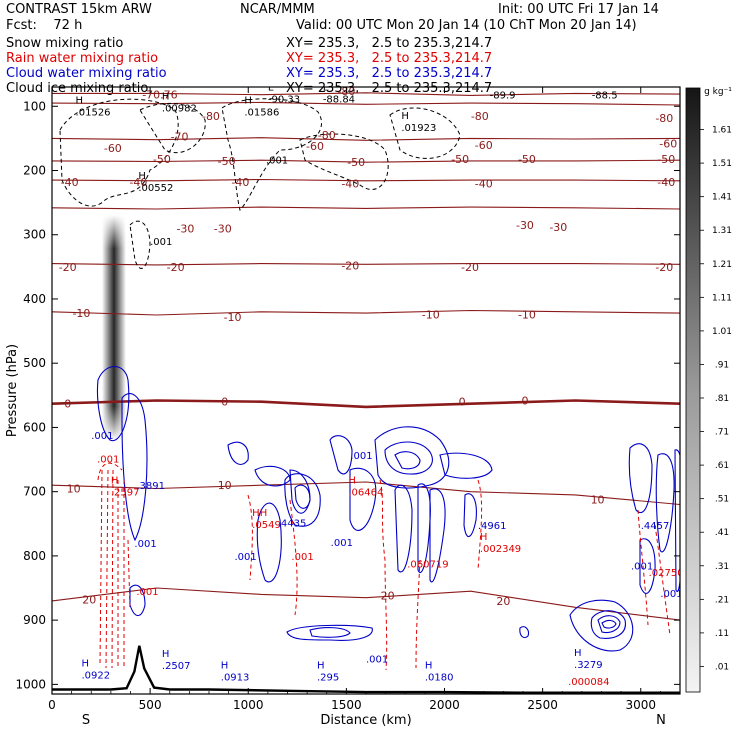 The image size is (740, 740). What do you see at coordinates (95, 670) in the screenshot?
I see `field-value-label: H.0922` at bounding box center [95, 670].